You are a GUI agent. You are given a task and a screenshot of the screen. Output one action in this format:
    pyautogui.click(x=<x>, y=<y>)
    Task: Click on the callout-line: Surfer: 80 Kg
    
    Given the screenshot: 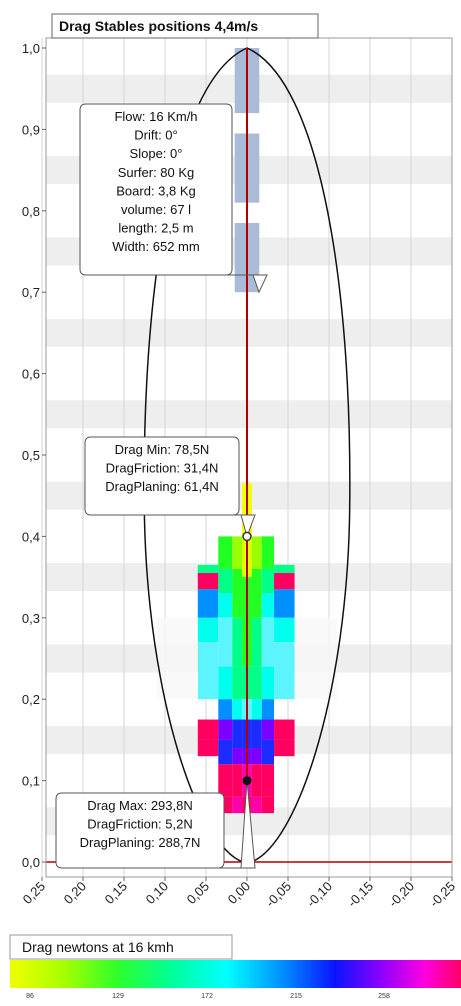 What is the action you would take?
    pyautogui.click(x=156, y=172)
    